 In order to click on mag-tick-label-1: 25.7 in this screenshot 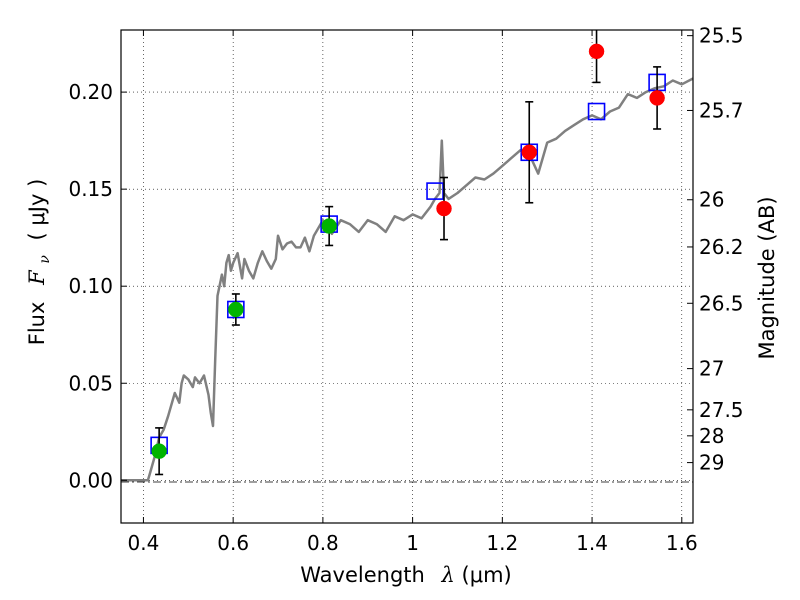, I will do `click(721, 110)`.